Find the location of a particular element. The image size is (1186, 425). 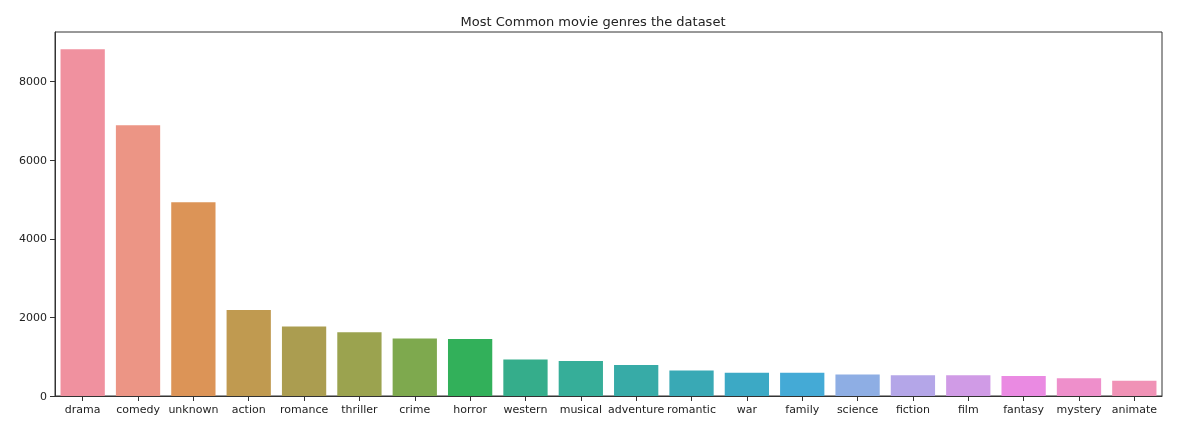

y-tick-label: 2000 is located at coordinates (33, 317).